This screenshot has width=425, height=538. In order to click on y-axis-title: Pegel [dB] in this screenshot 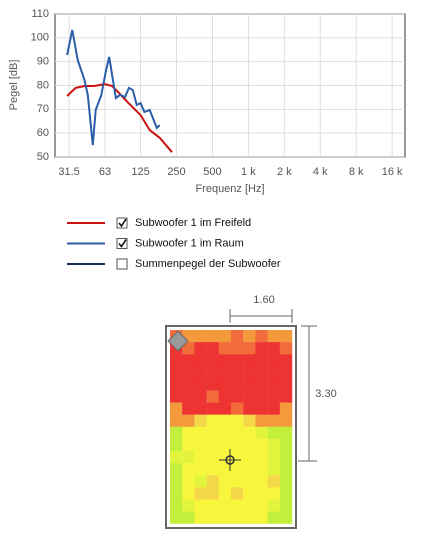, I will do `click(14, 85)`.